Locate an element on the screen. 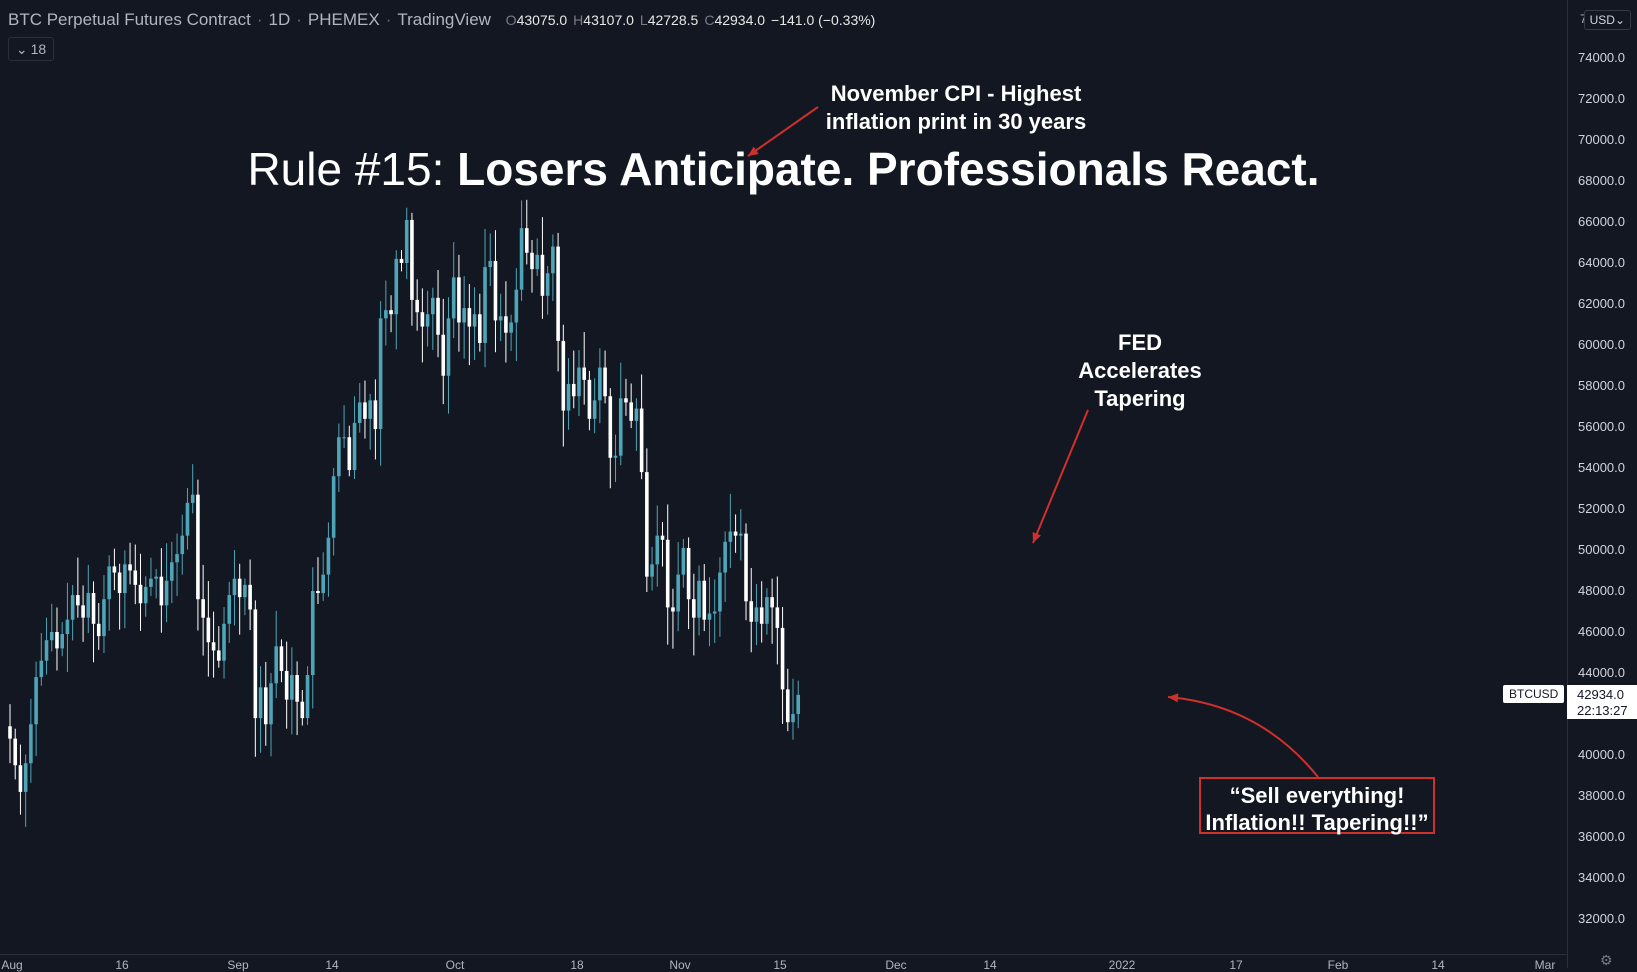  time-axis-label: 15 is located at coordinates (780, 965).